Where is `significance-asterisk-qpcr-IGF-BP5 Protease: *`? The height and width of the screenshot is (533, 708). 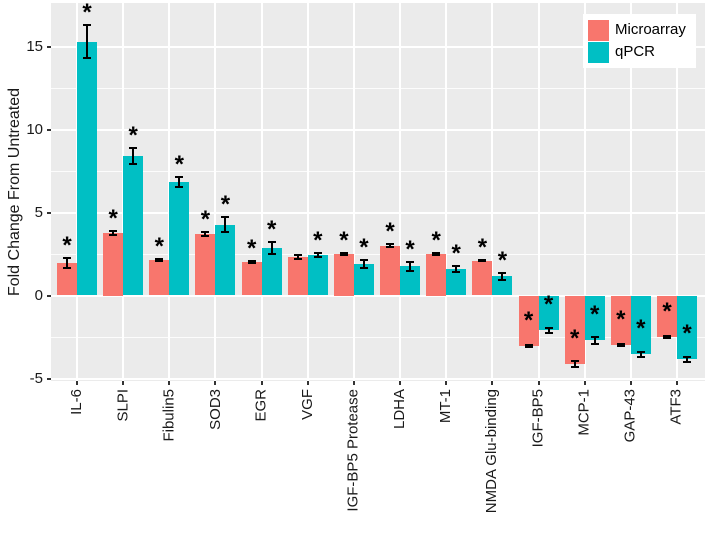 significance-asterisk-qpcr-IGF-BP5 Protease: * is located at coordinates (364, 247).